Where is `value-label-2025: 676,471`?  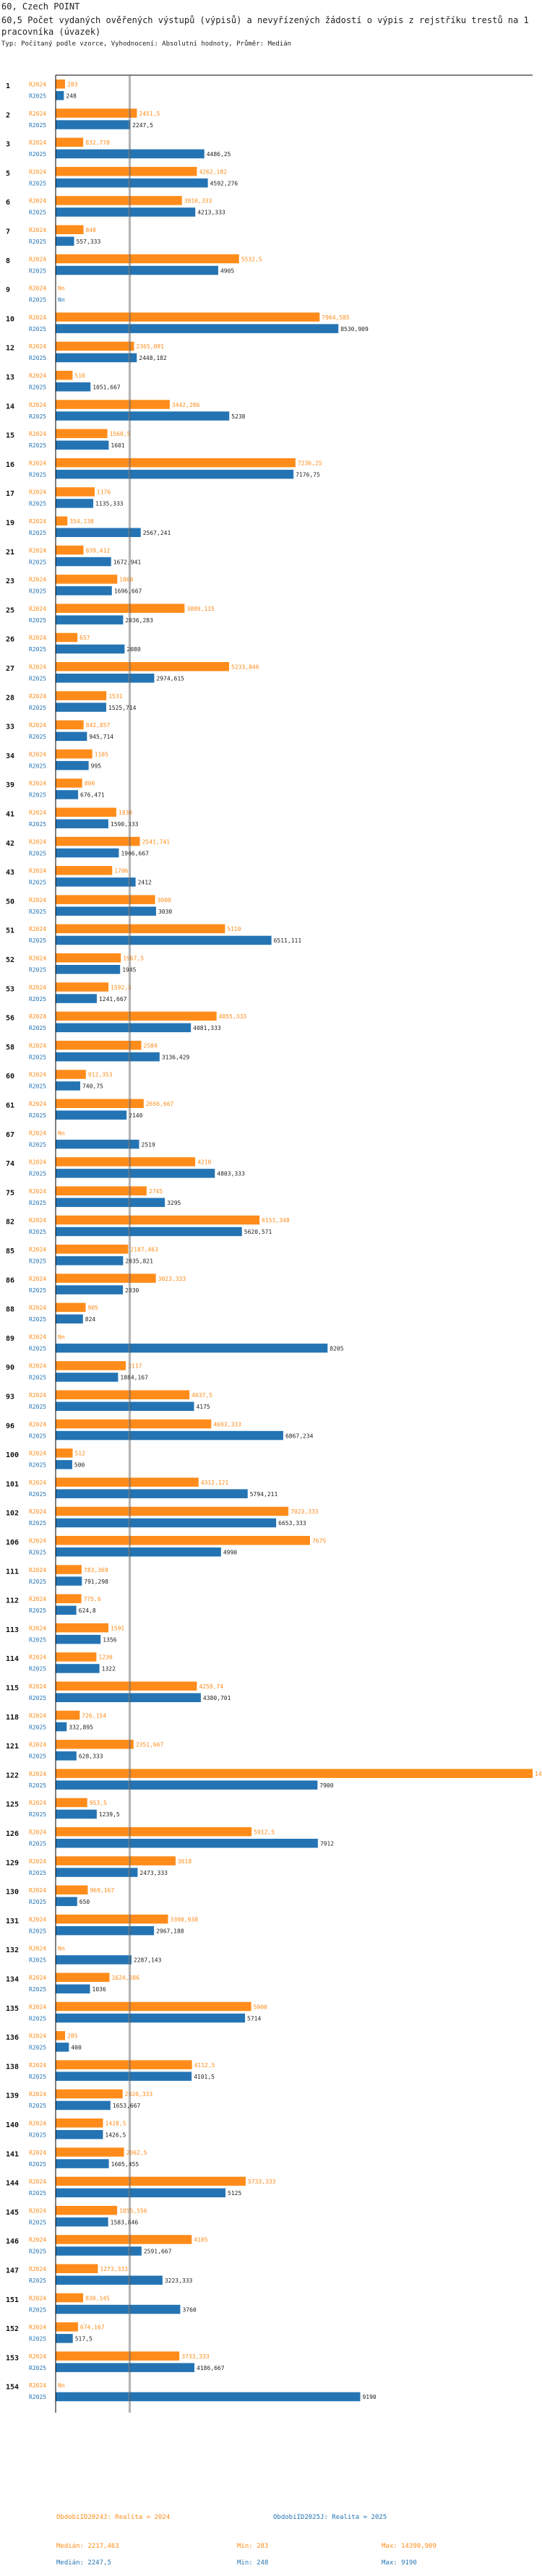
value-label-2025: 676,471 is located at coordinates (92, 796).